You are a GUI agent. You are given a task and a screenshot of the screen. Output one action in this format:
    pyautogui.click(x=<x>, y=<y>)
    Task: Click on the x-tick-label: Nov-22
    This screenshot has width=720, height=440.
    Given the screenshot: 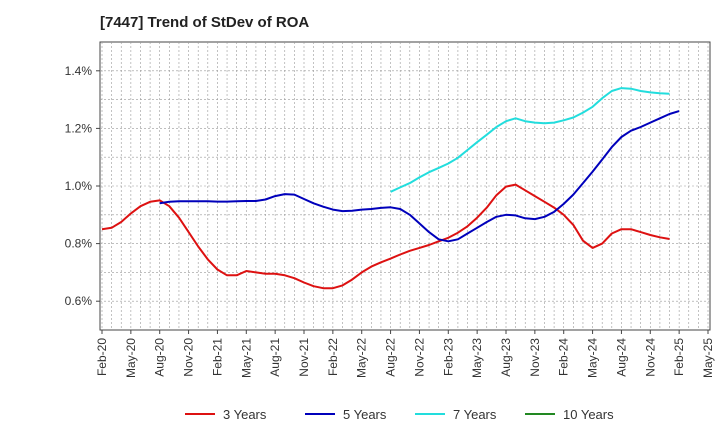 What is the action you would take?
    pyautogui.click(x=419, y=357)
    